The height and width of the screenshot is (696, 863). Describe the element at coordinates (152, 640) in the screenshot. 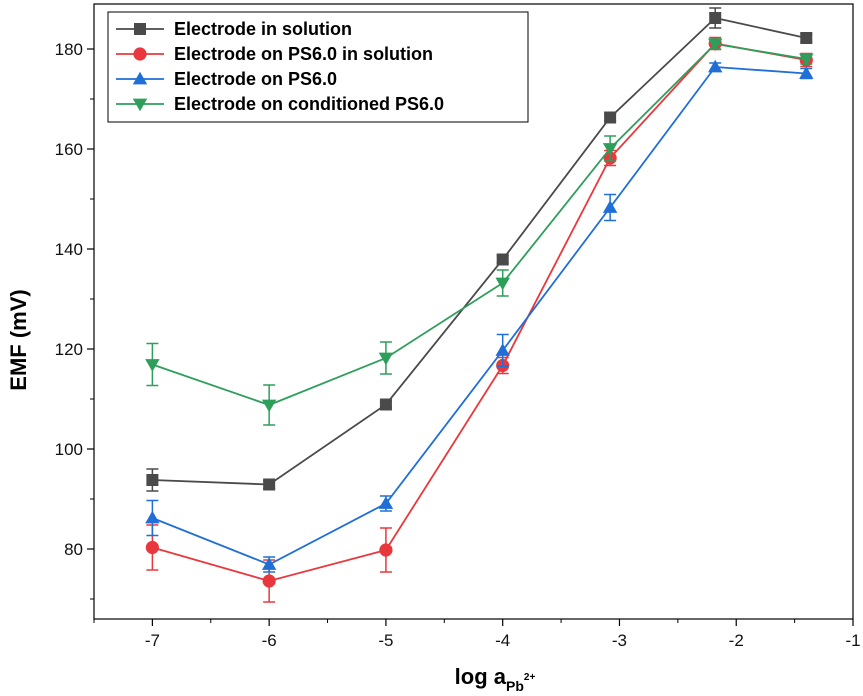

I see `x-tick-label: -7` at that location.